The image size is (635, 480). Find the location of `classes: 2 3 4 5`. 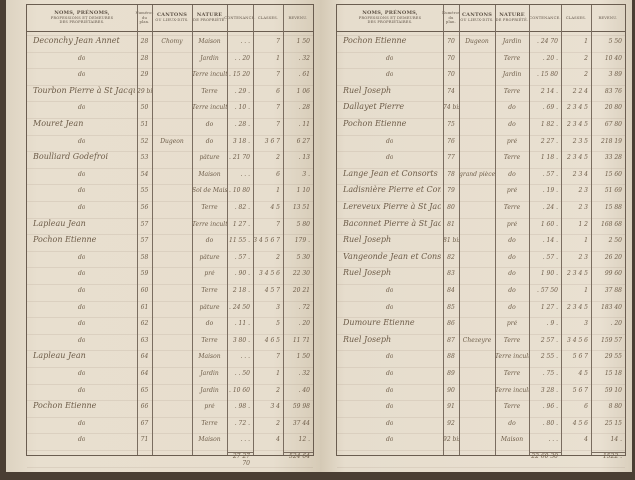

classes: 2 3 4 5 is located at coordinates (577, 108).